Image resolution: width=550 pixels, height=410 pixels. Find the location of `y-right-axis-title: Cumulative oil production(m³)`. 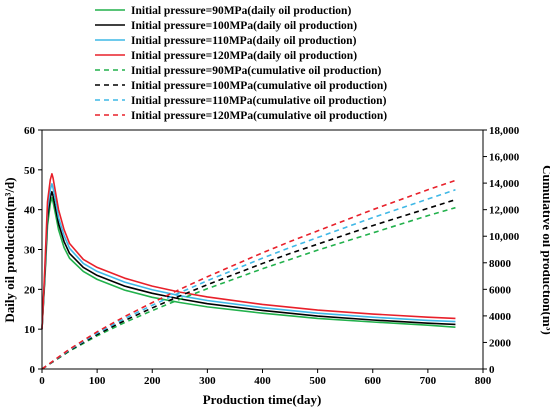

y-right-axis-title: Cumulative oil production(m³) is located at coordinates (545, 250).